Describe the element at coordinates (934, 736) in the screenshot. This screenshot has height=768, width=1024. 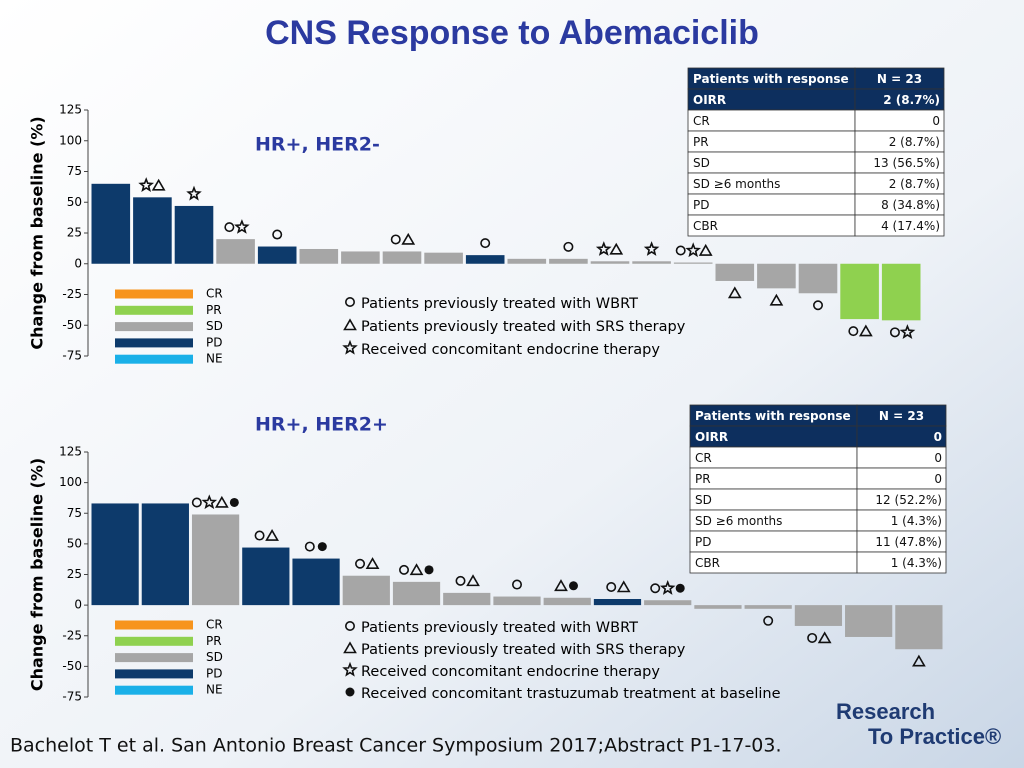
I see `logo: To Practice®` at that location.